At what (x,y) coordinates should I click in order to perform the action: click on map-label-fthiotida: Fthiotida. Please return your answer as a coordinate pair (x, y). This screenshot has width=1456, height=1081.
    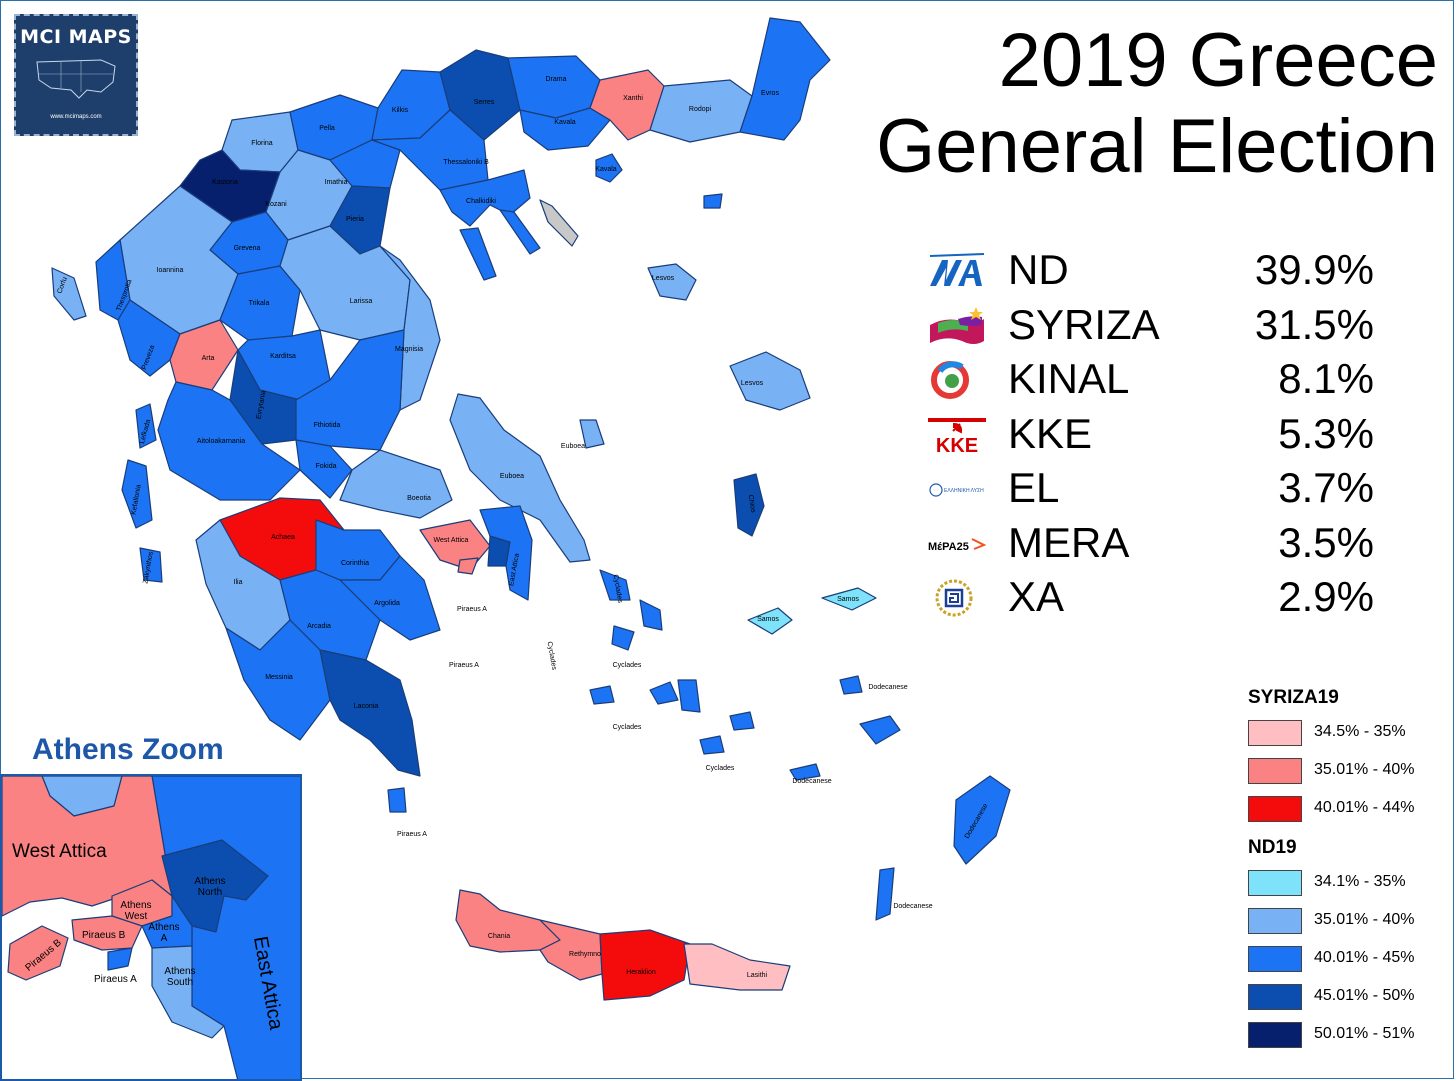
    Looking at the image, I should click on (327, 425).